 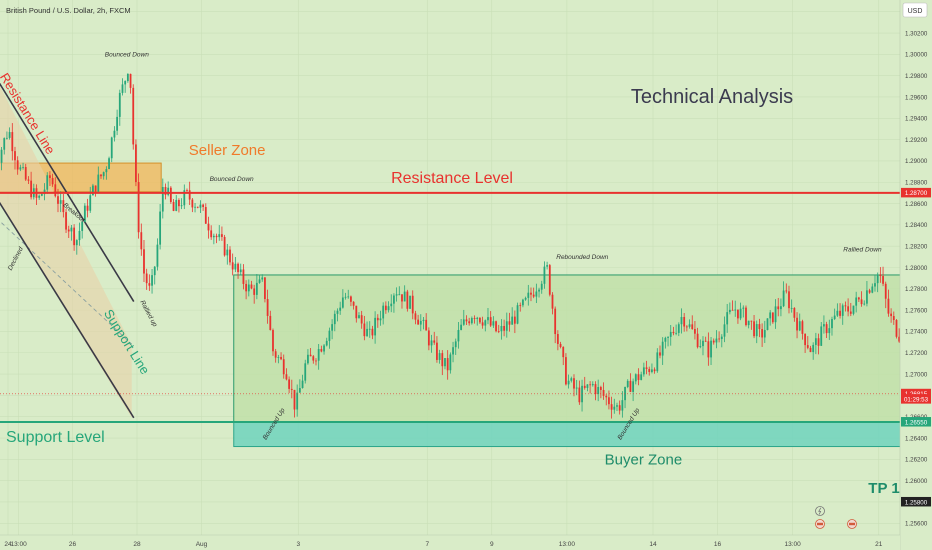 What do you see at coordinates (67, 192) in the screenshot?
I see `resistance-line` at bounding box center [67, 192].